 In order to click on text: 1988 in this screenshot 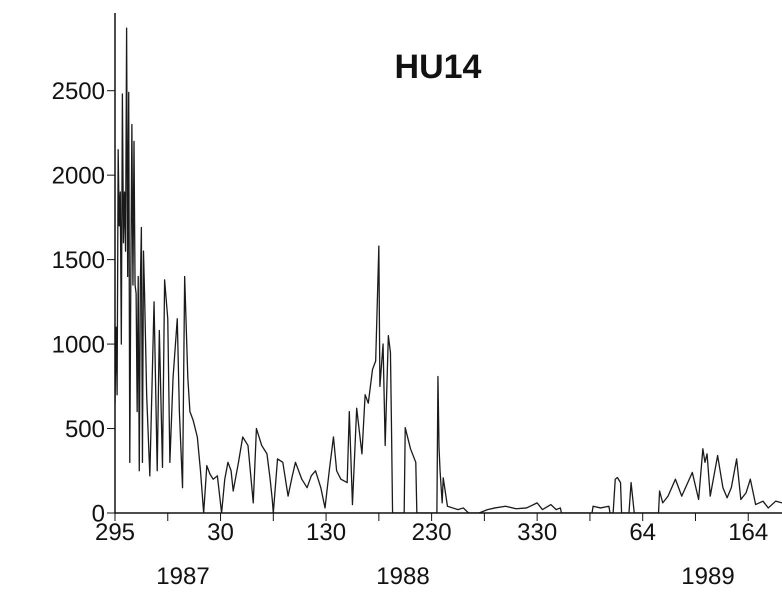, I will do `click(403, 577)`.